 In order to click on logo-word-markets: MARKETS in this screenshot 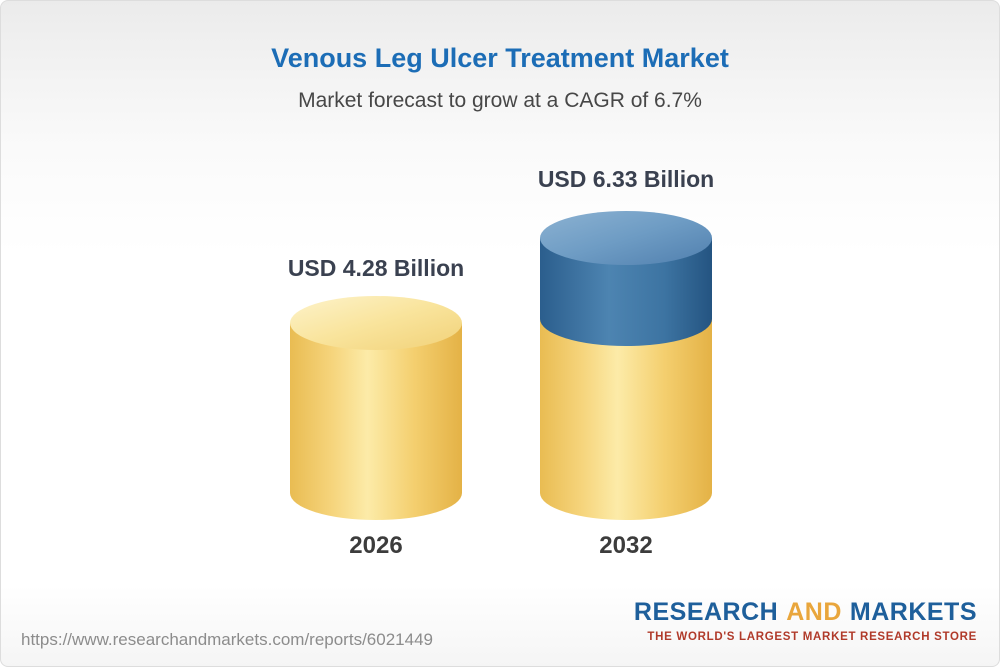, I will do `click(913, 612)`.